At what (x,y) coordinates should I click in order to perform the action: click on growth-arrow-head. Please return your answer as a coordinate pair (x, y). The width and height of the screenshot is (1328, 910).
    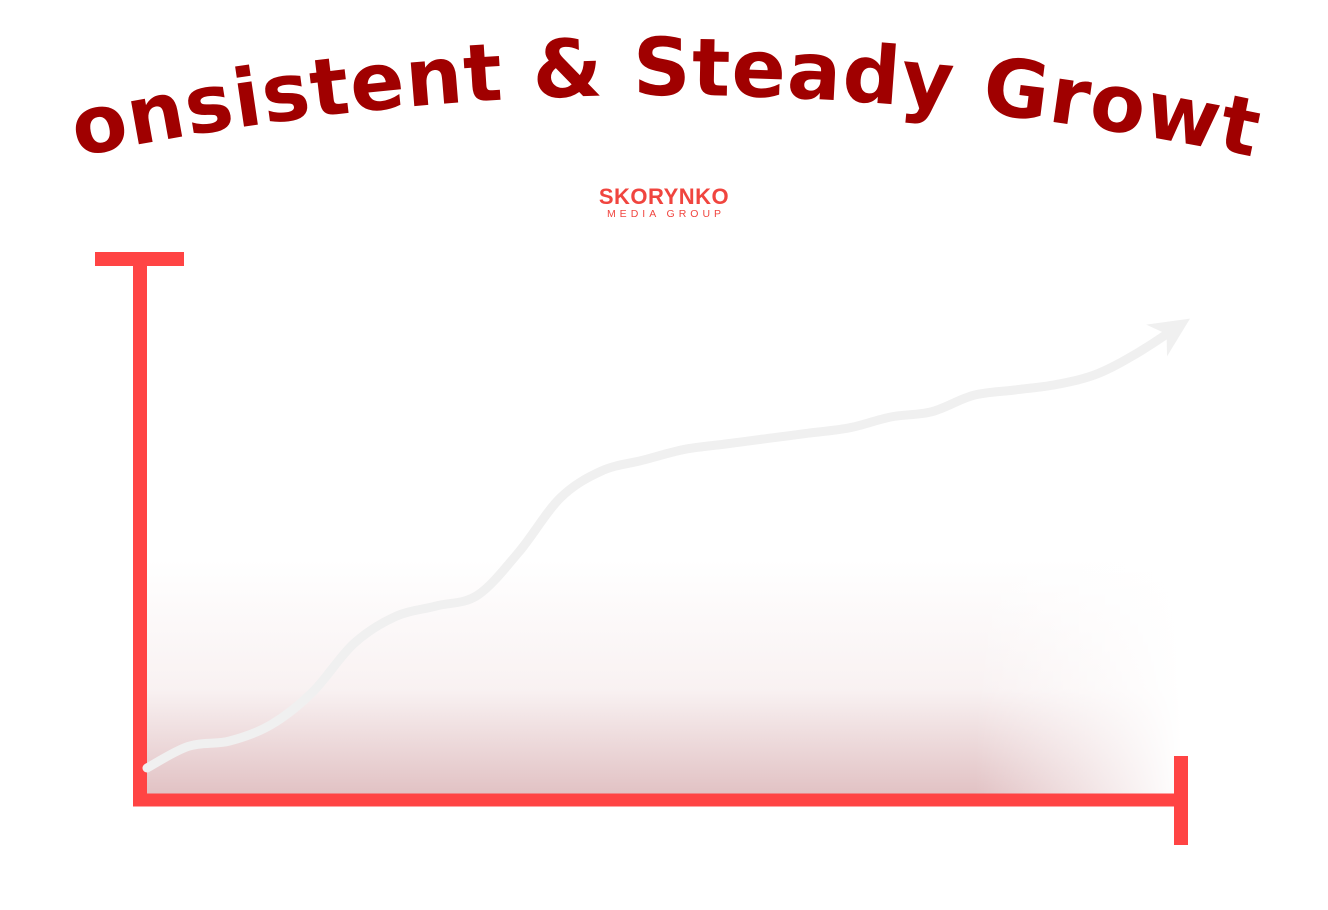
    Looking at the image, I should click on (1168, 337).